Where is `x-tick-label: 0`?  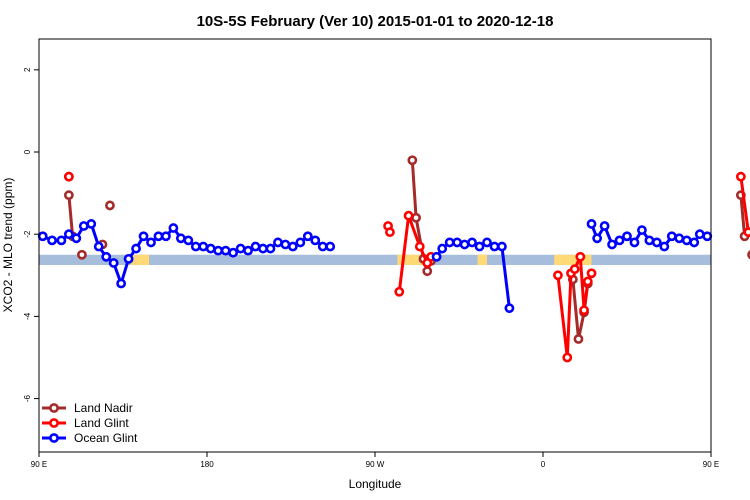 x-tick-label: 0 is located at coordinates (543, 464).